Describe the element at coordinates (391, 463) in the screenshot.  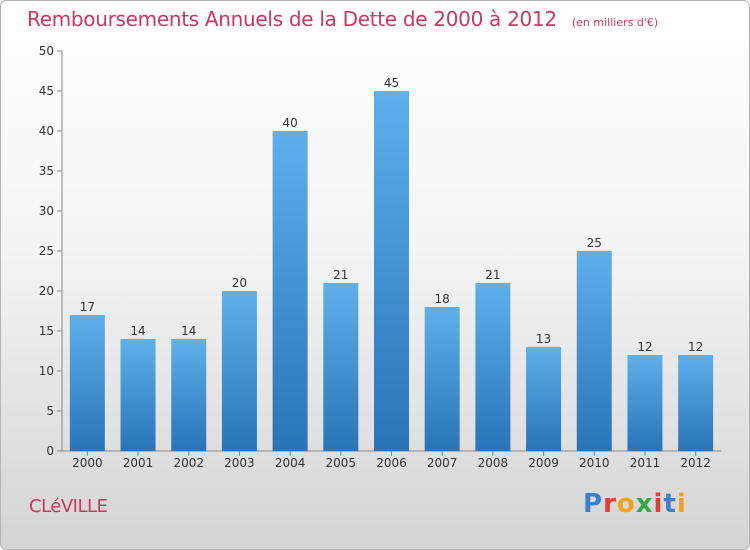
I see `x-tick-label: 2006` at that location.